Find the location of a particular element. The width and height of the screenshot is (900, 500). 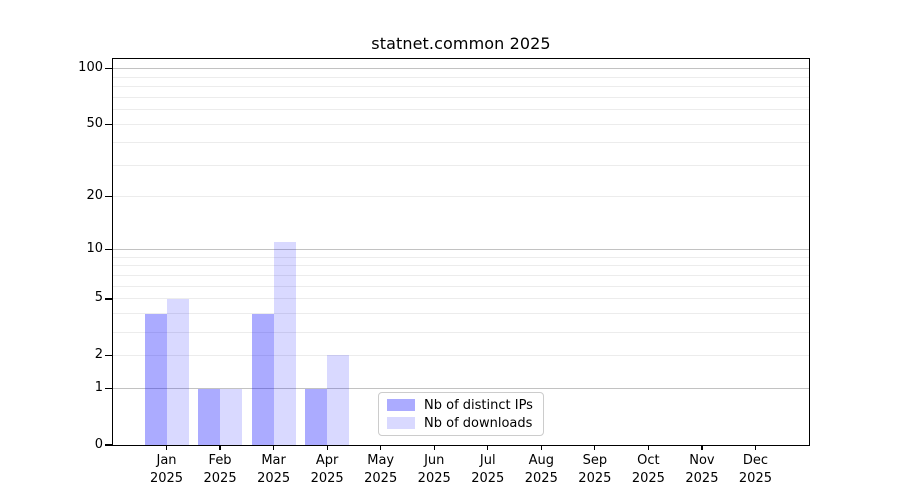

x-tick-label: Mar 2025 is located at coordinates (274, 469).